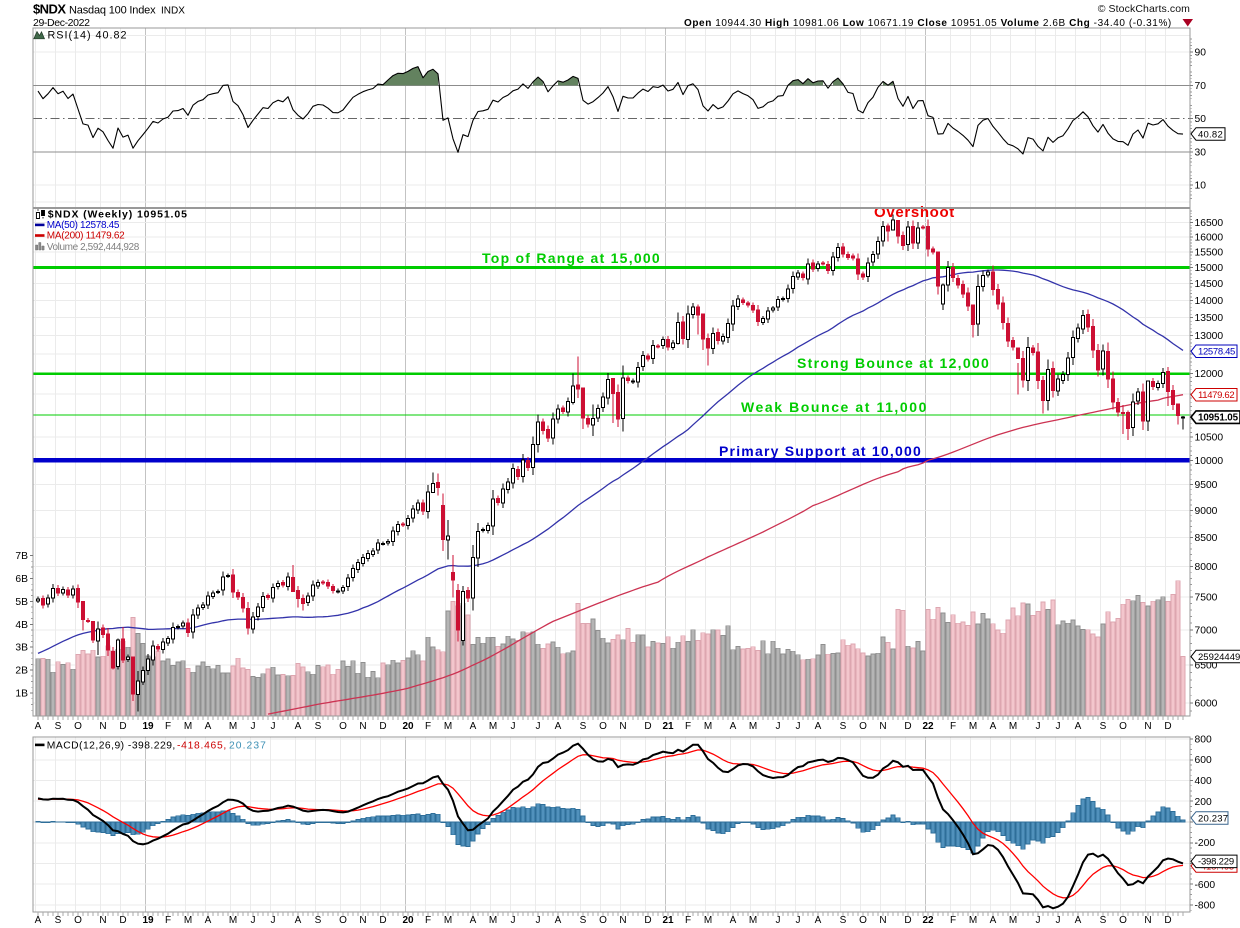  Describe the element at coordinates (1216, 395) in the screenshot. I see `svg-text: 11479.62` at that location.